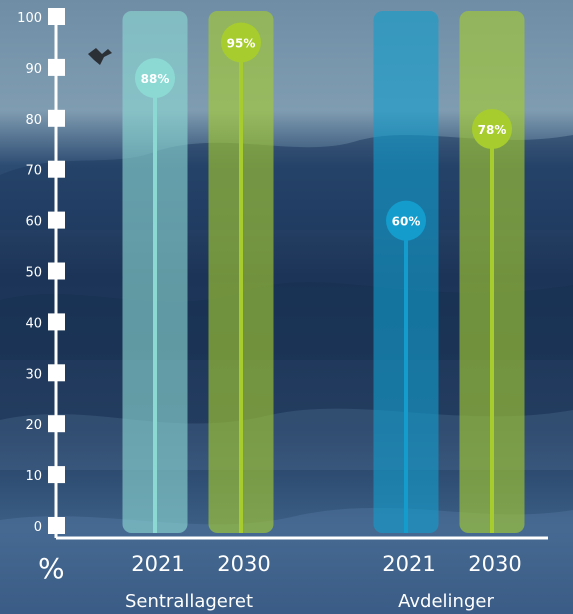  I want to click on y-tick-label: 30, so click(33, 374).